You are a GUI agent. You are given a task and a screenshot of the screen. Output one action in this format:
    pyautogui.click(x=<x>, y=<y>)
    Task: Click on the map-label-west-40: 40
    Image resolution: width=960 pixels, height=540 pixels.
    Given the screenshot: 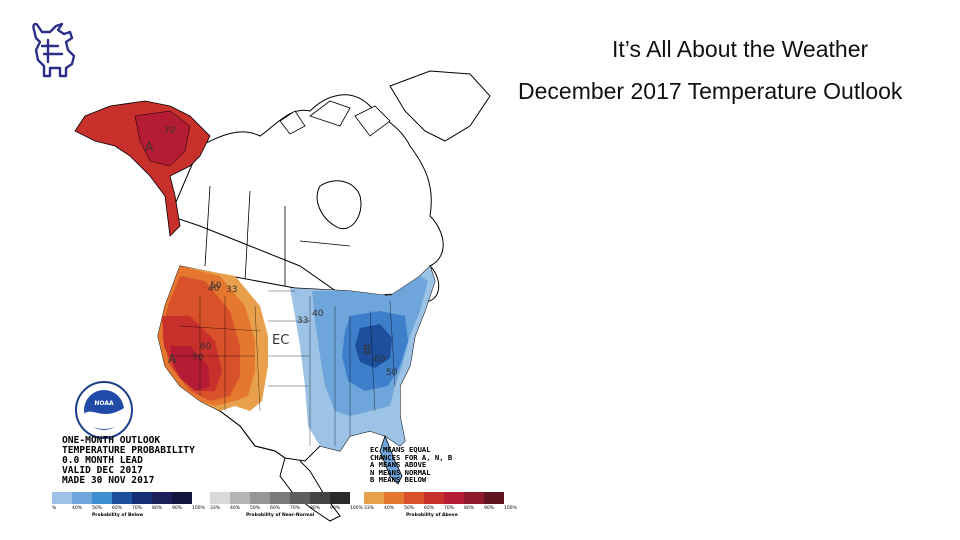 What is the action you would take?
    pyautogui.click(x=214, y=289)
    